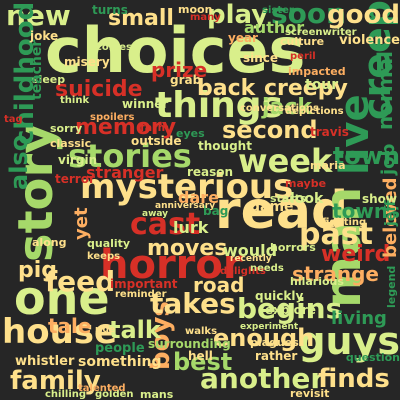 The image size is (400, 400). I want to click on cloud-word: spoilers, so click(112, 117).